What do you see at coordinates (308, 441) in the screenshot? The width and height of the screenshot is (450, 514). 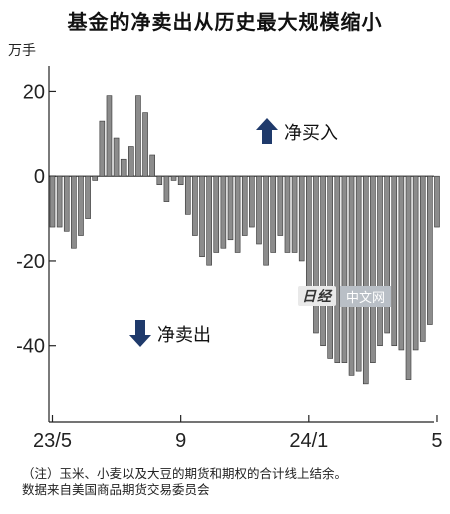 I see `x-tick-label: 24/1` at bounding box center [308, 441].